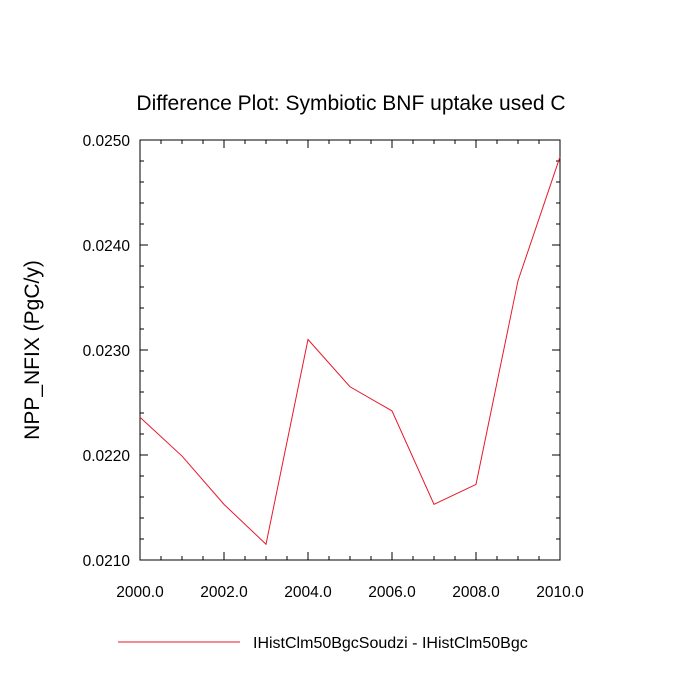 Image resolution: width=700 pixels, height=700 pixels. I want to click on y-axis-label: NPP_NFIX (PgC/y), so click(32, 350).